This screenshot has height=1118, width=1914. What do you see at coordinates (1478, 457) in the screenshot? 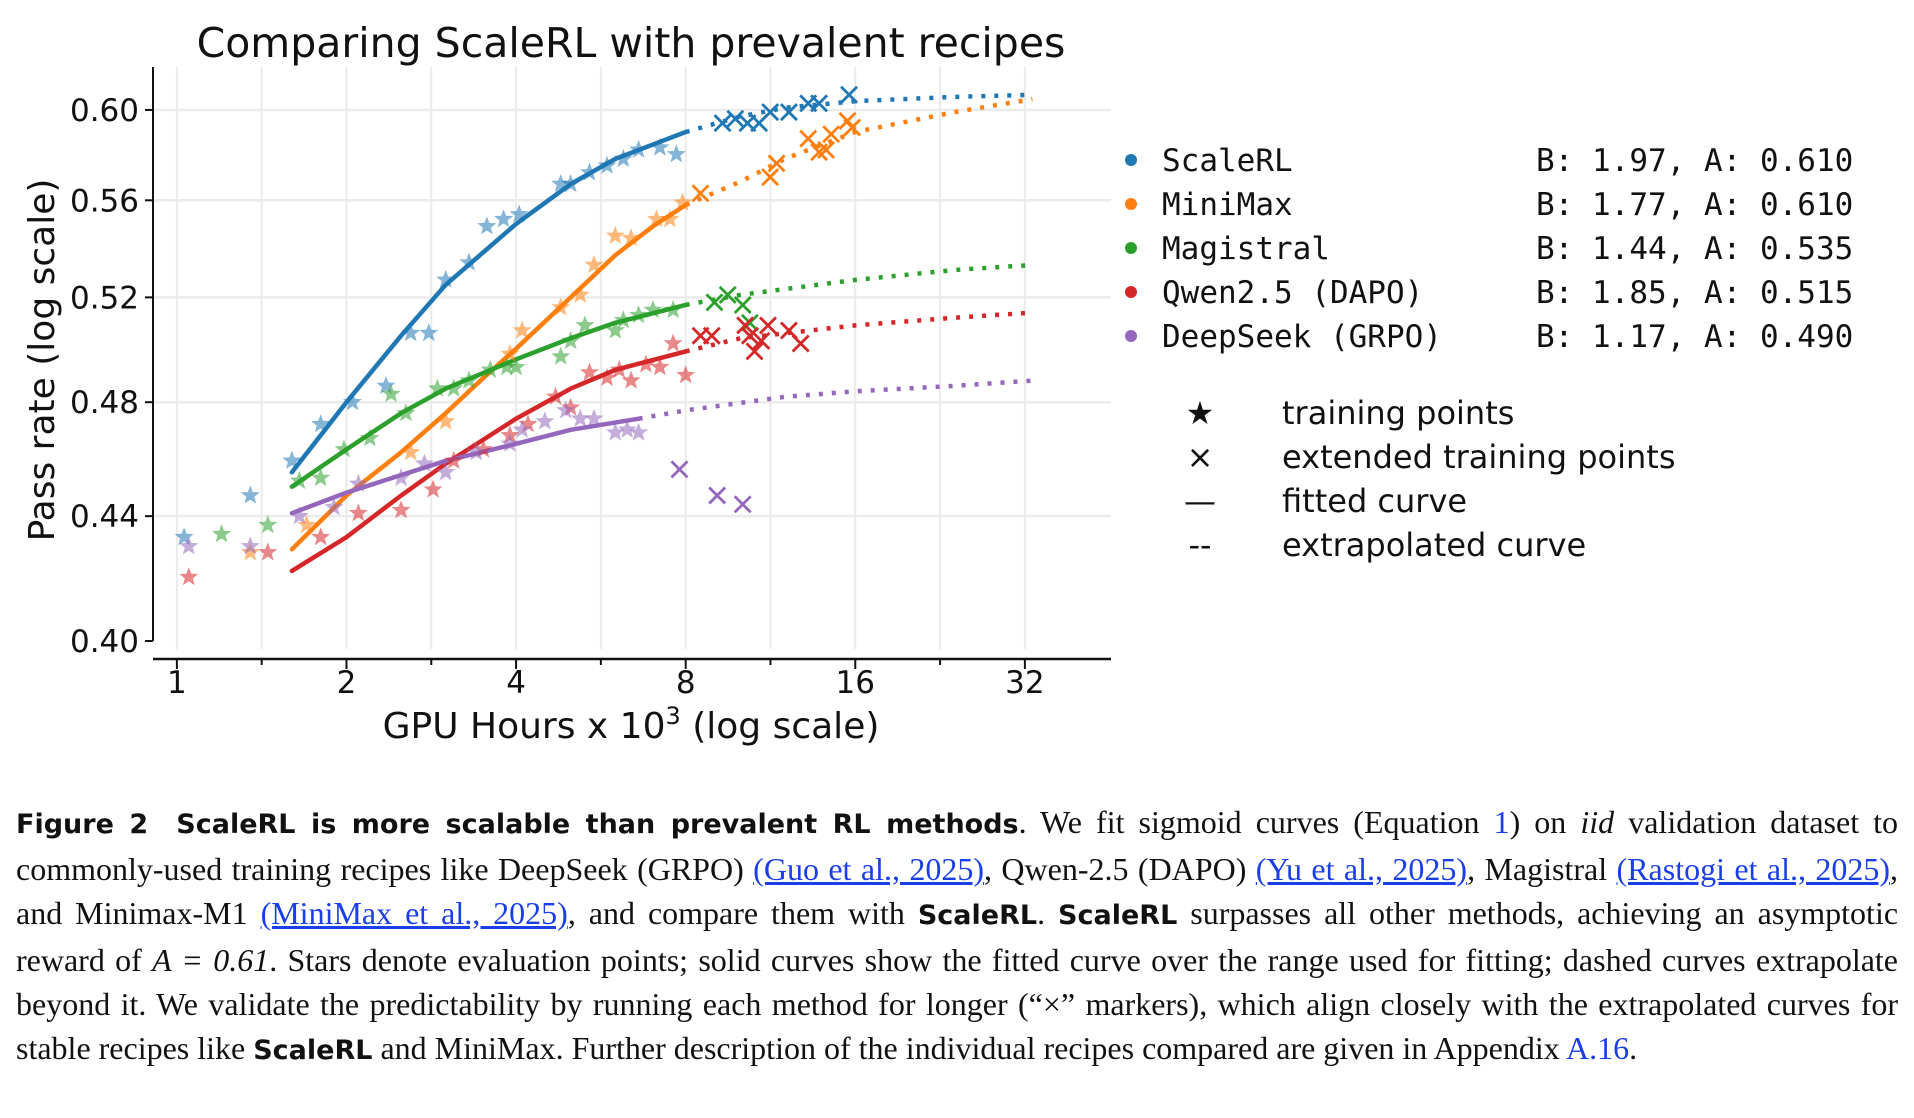
I see `legend-marker-label: extended training points` at bounding box center [1478, 457].